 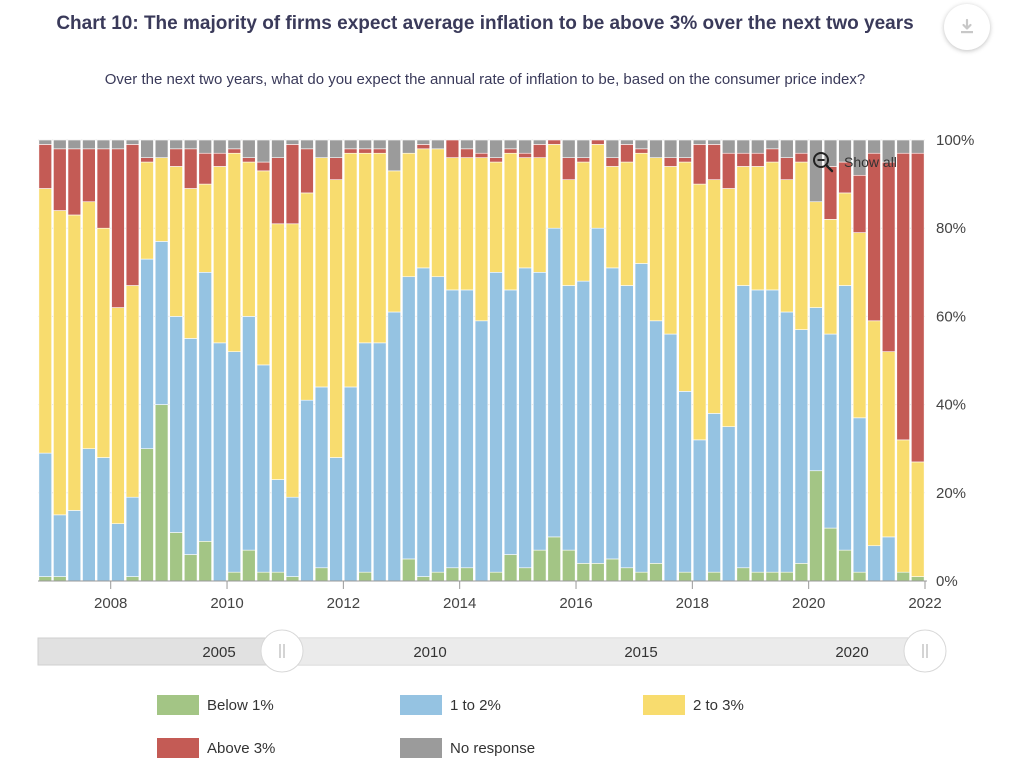 What do you see at coordinates (955, 140) in the screenshot?
I see `y-tick-label: 100%` at bounding box center [955, 140].